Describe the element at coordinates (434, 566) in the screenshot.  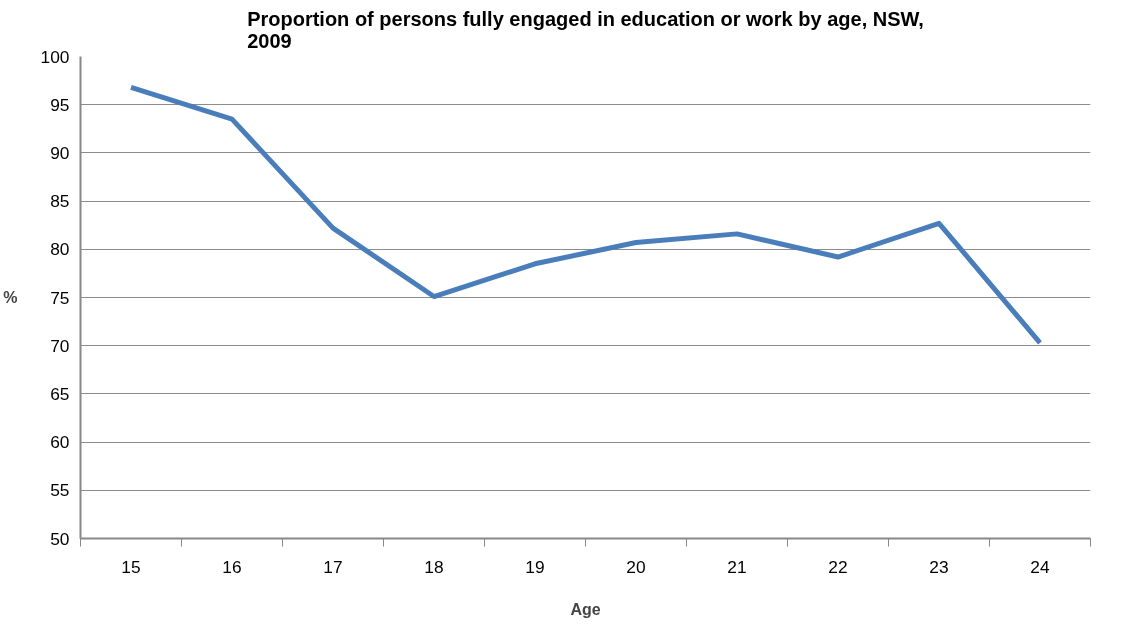
I see `x-tick-label: 18` at that location.